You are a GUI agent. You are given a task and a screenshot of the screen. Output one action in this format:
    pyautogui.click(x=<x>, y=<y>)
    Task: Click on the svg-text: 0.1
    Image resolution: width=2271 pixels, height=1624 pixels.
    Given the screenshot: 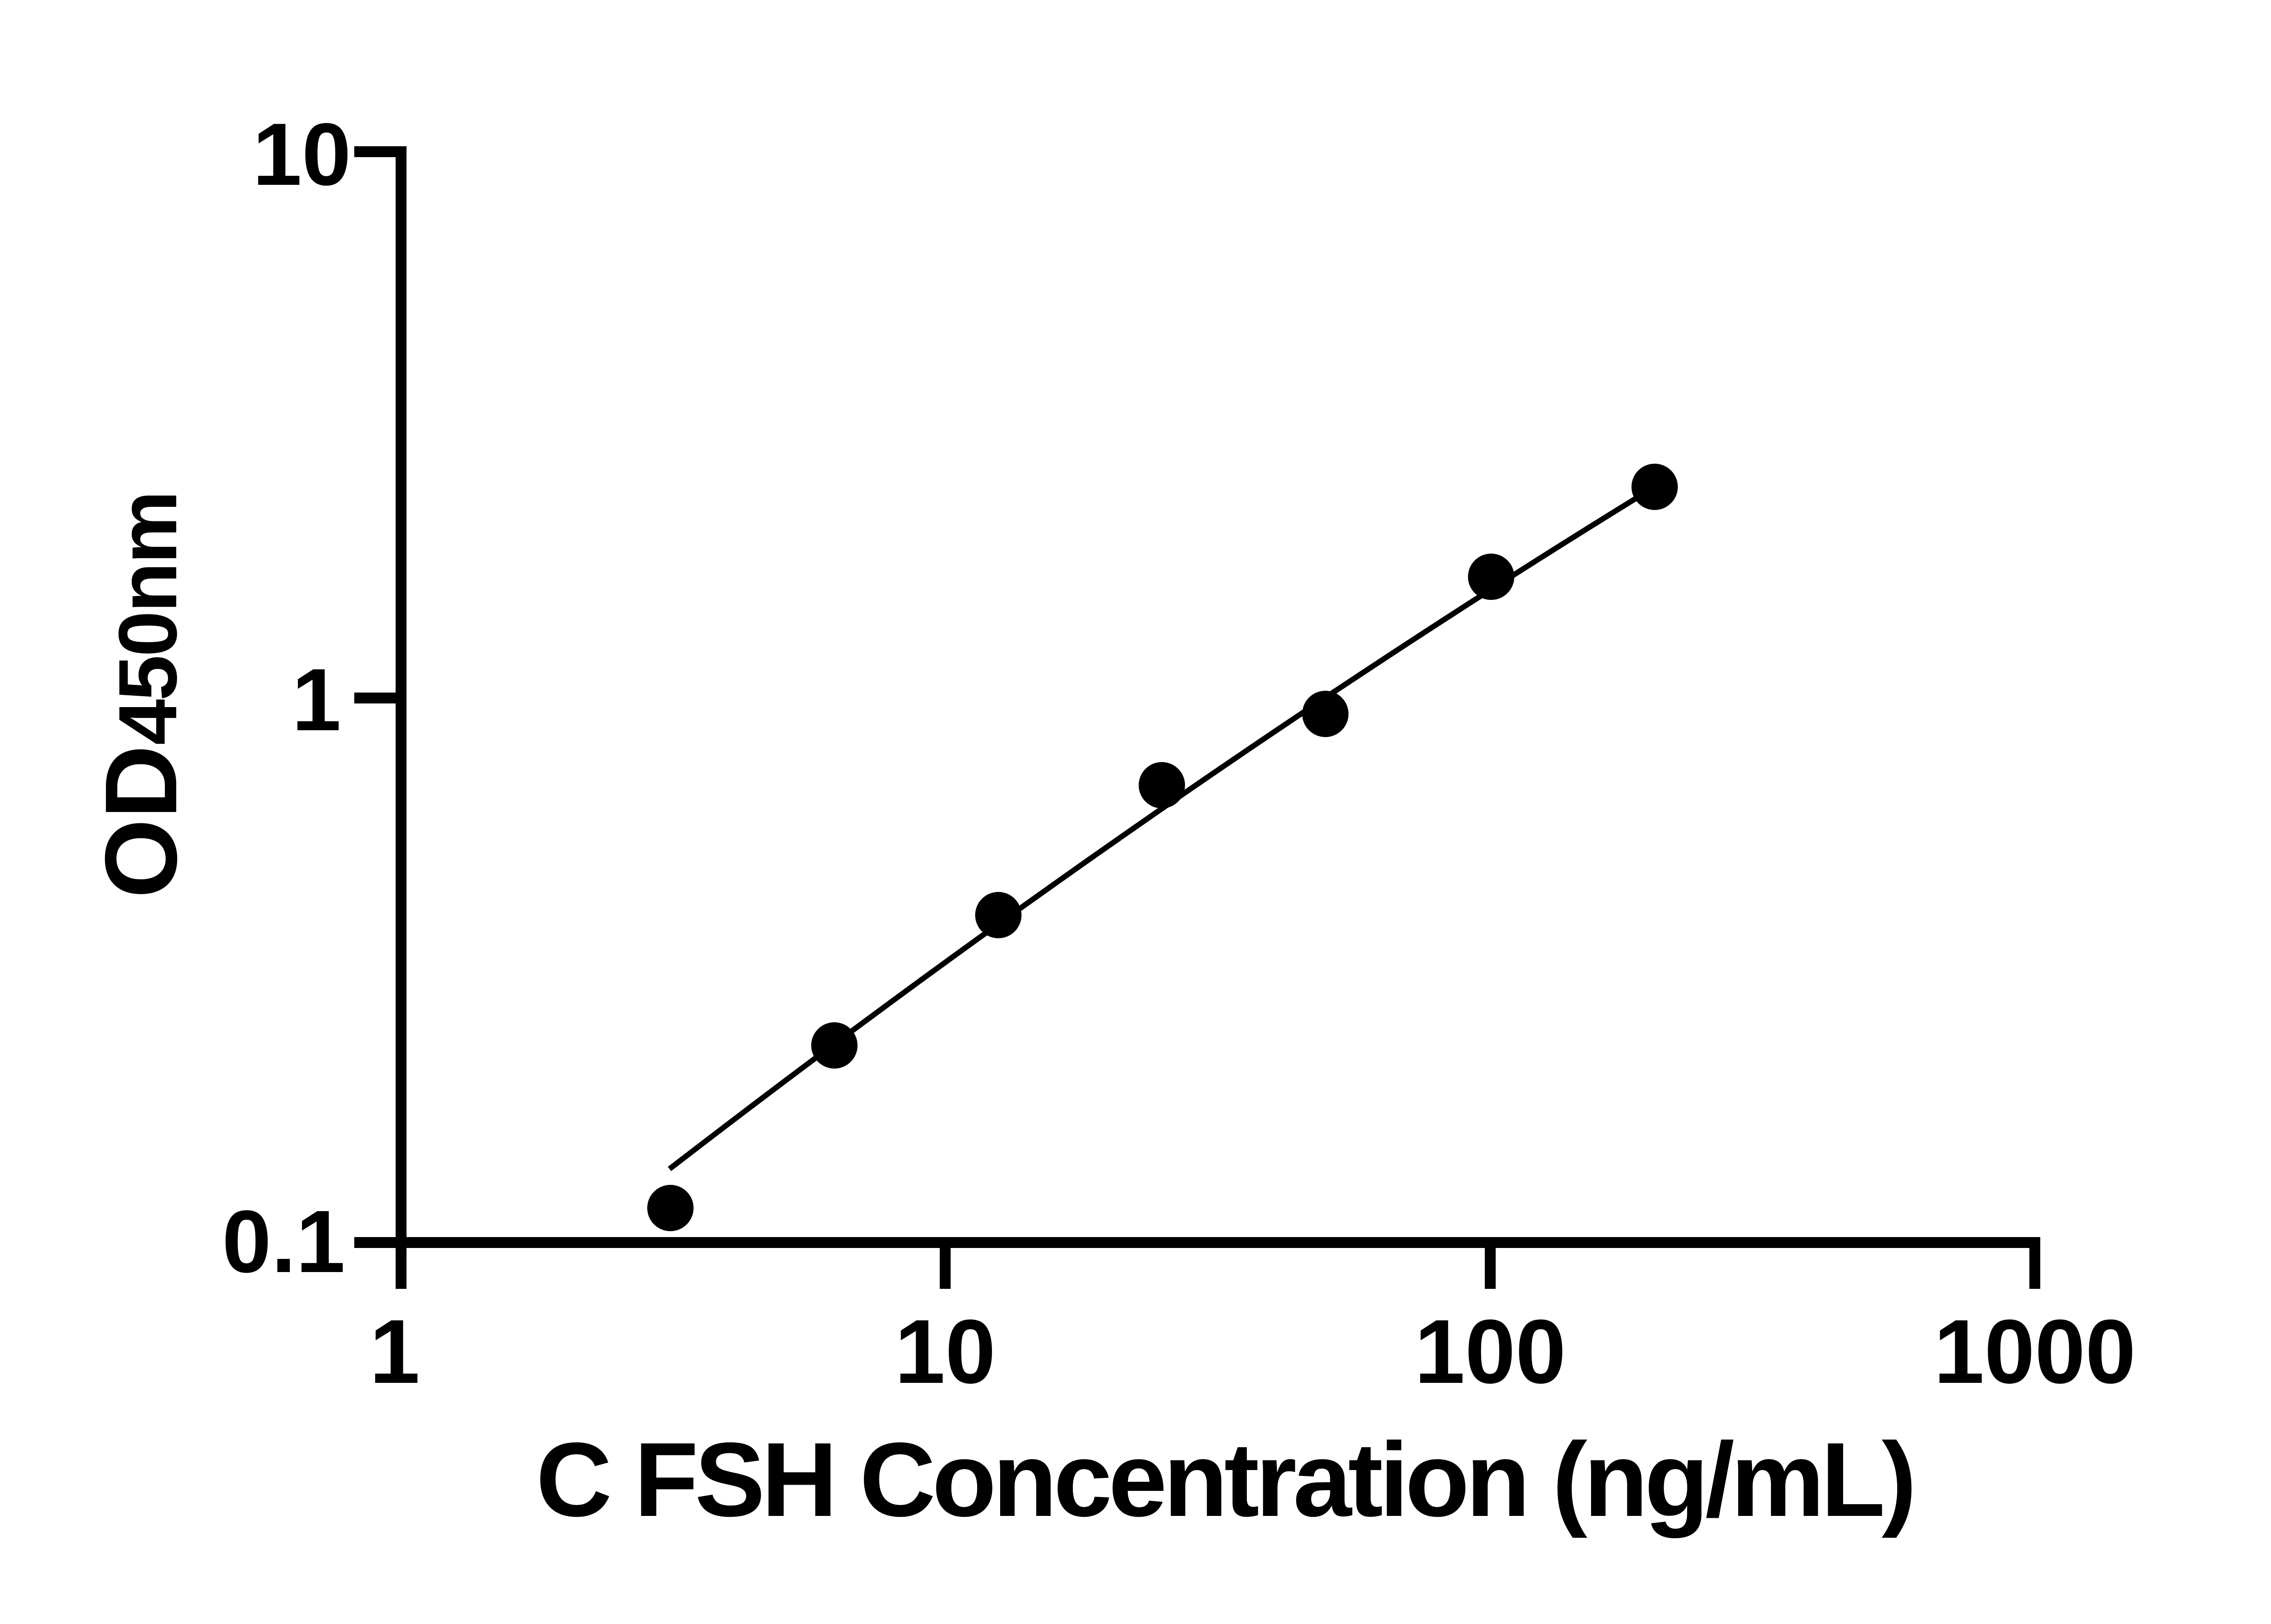 What is the action you would take?
    pyautogui.click(x=283, y=1241)
    